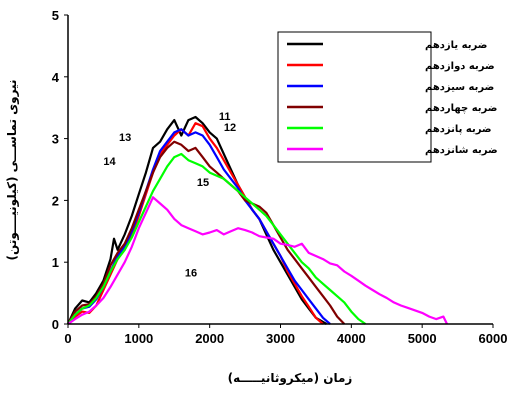 This screenshot has width=523, height=394. Describe the element at coordinates (280, 338) in the screenshot. I see `x-tick-label: 3000` at that location.